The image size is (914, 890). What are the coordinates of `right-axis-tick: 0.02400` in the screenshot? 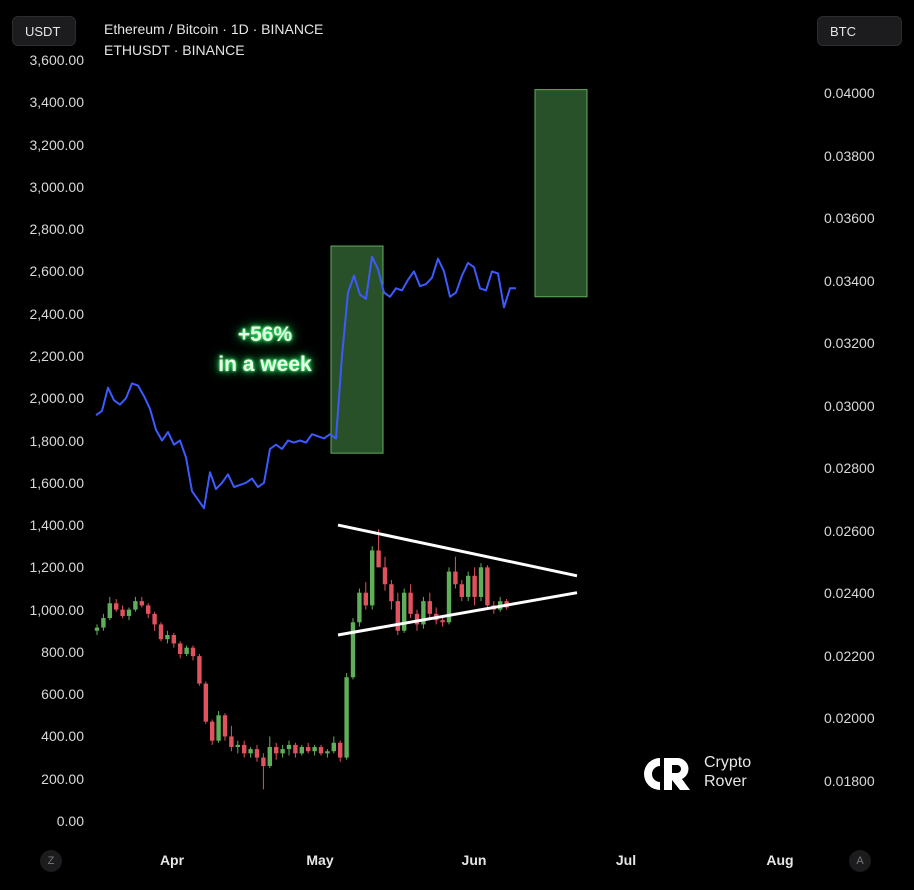 It's located at (849, 593).